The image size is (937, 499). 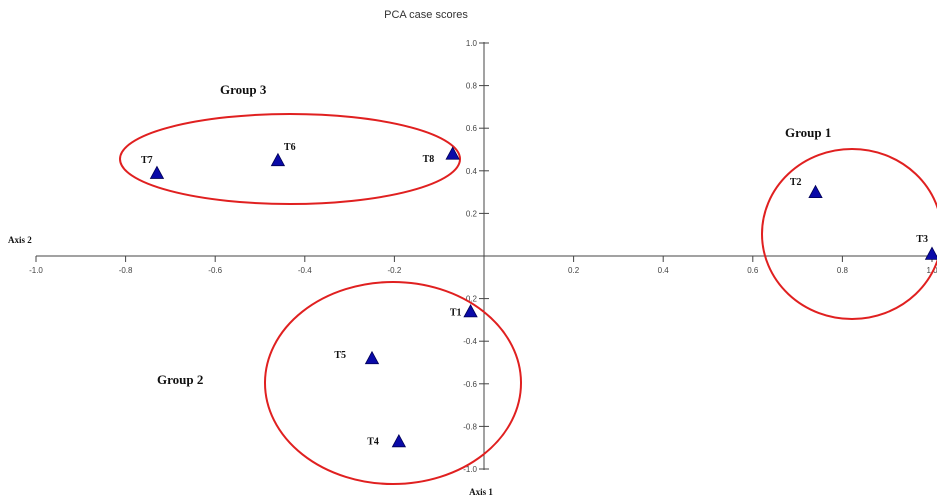 What do you see at coordinates (452, 153) in the screenshot?
I see `point-marker-t8` at bounding box center [452, 153].